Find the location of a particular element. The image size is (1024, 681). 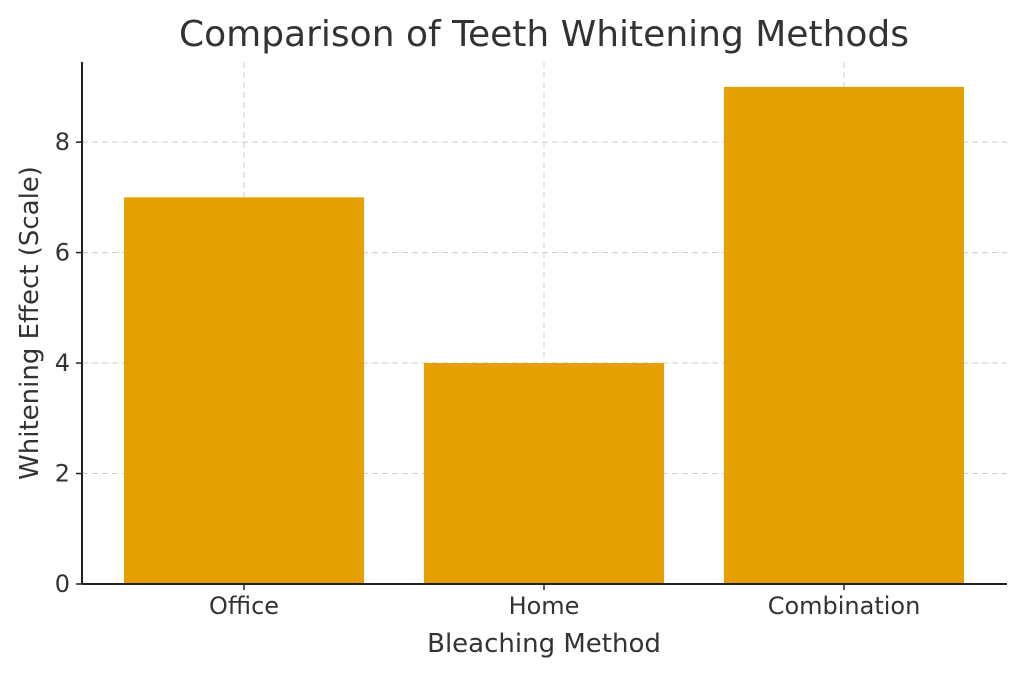

x-axis-label: Bleaching Method is located at coordinates (544, 644).